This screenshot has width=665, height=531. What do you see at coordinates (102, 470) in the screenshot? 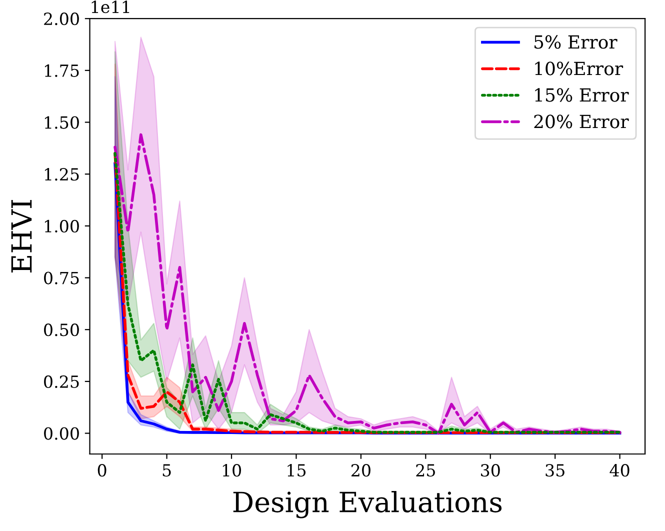
I see `x-tick-label: 0` at bounding box center [102, 470].